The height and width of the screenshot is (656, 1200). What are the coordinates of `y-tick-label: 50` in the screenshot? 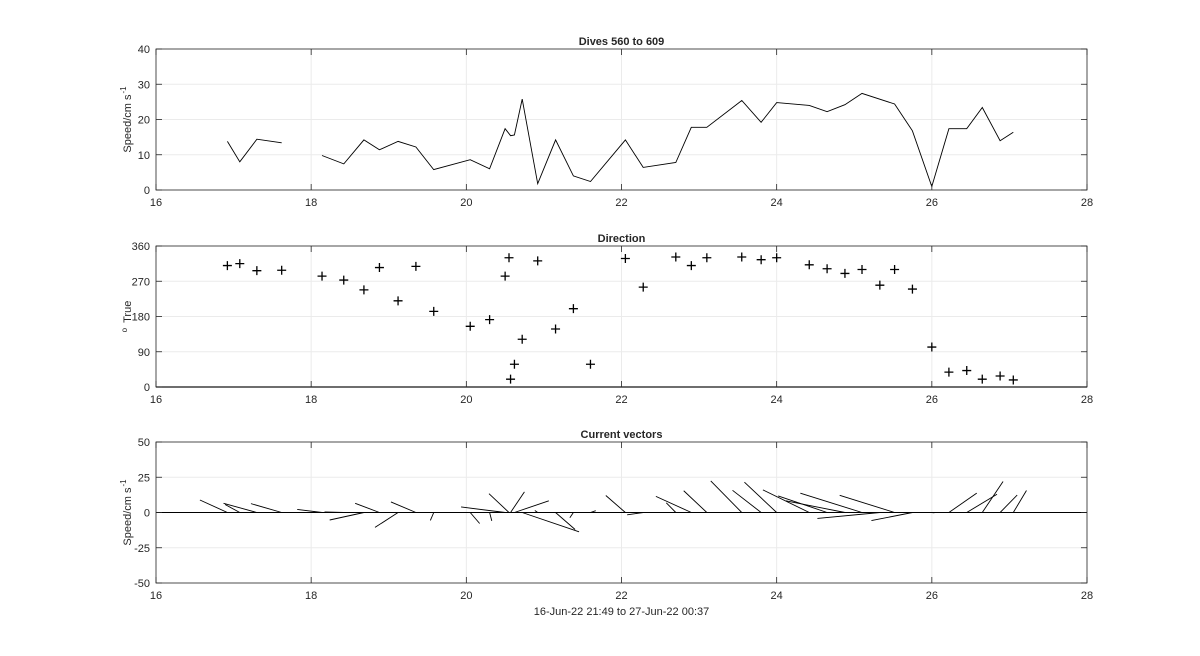 It's located at (144, 443).